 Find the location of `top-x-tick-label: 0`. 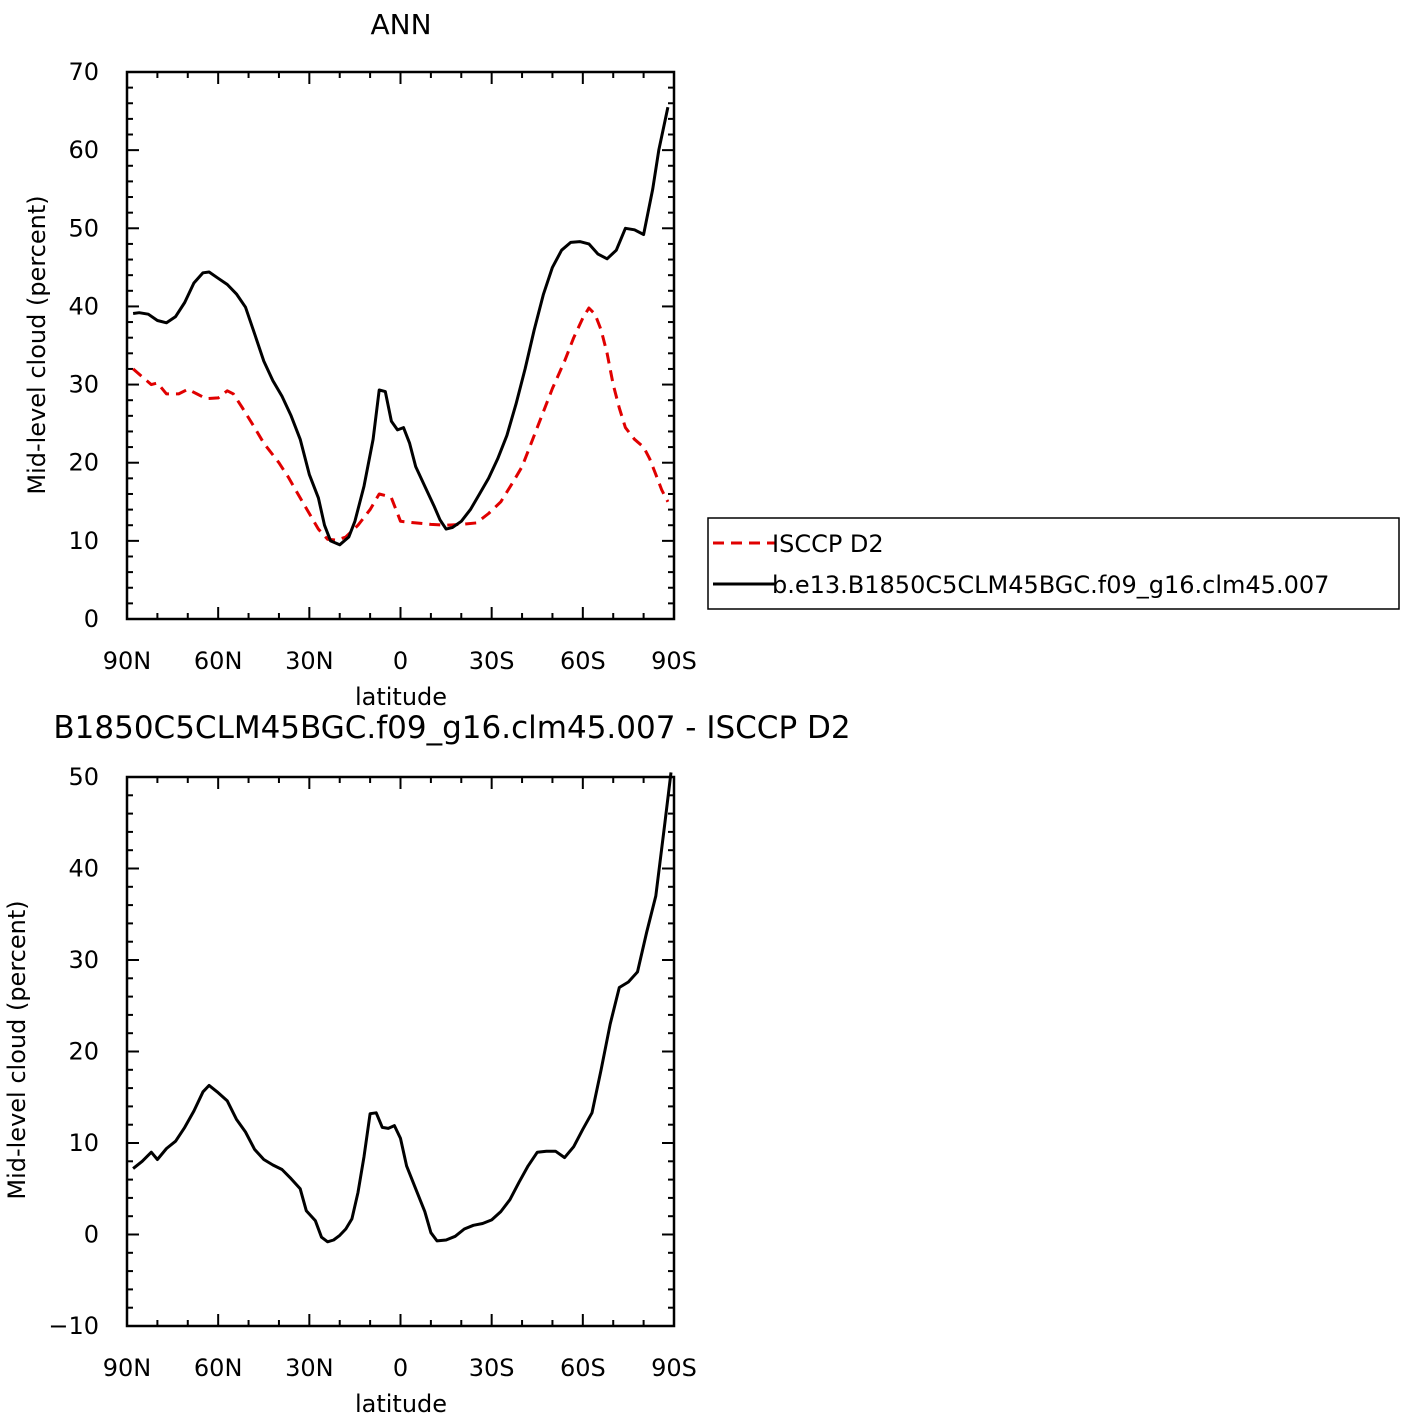

top-x-tick-label: 0 is located at coordinates (400, 661).